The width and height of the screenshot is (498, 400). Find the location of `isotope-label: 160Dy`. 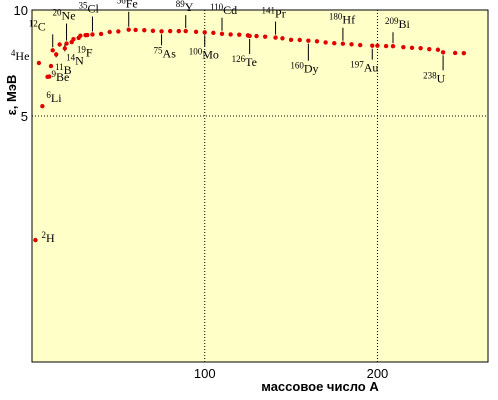

isotope-label: 160Dy is located at coordinates (304, 68).